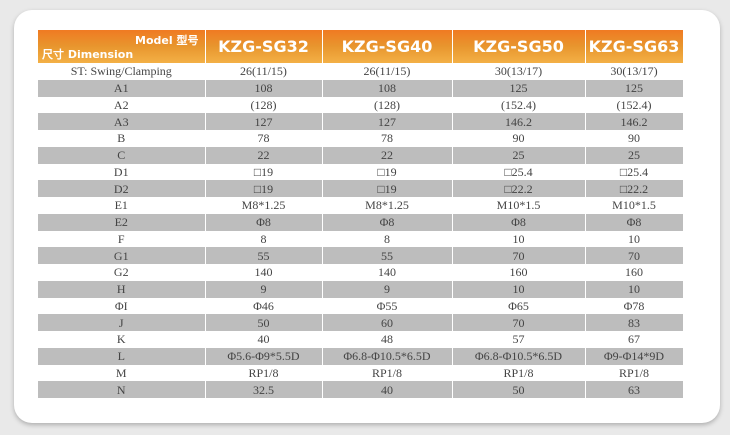  What do you see at coordinates (634, 46) in the screenshot?
I see `model-header: KZG-SG63` at bounding box center [634, 46].